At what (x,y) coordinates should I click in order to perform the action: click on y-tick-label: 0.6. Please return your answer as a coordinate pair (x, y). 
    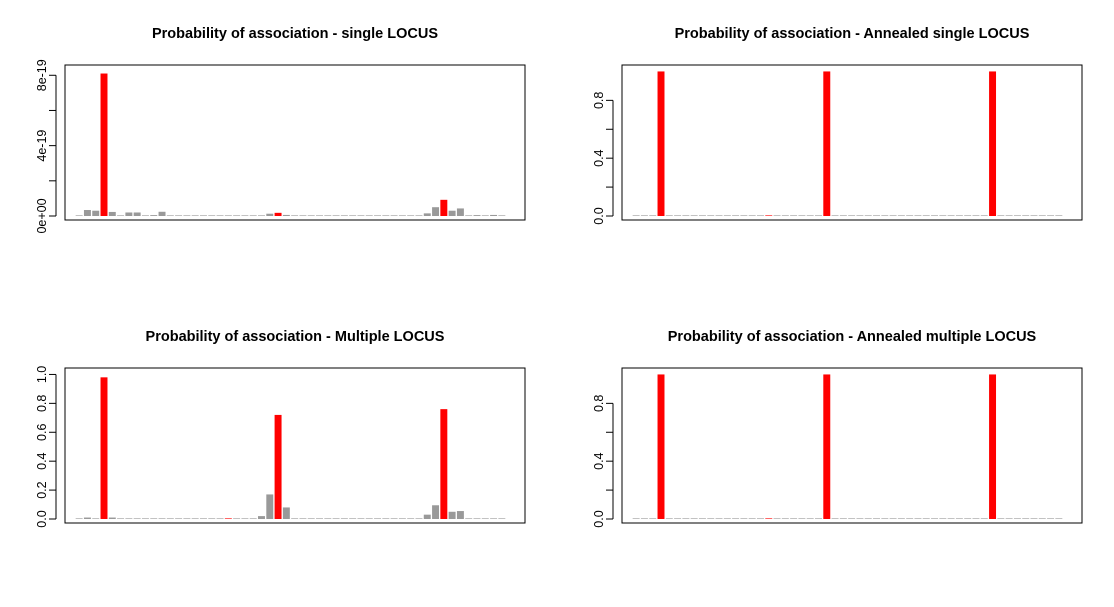
    Looking at the image, I should click on (42, 432).